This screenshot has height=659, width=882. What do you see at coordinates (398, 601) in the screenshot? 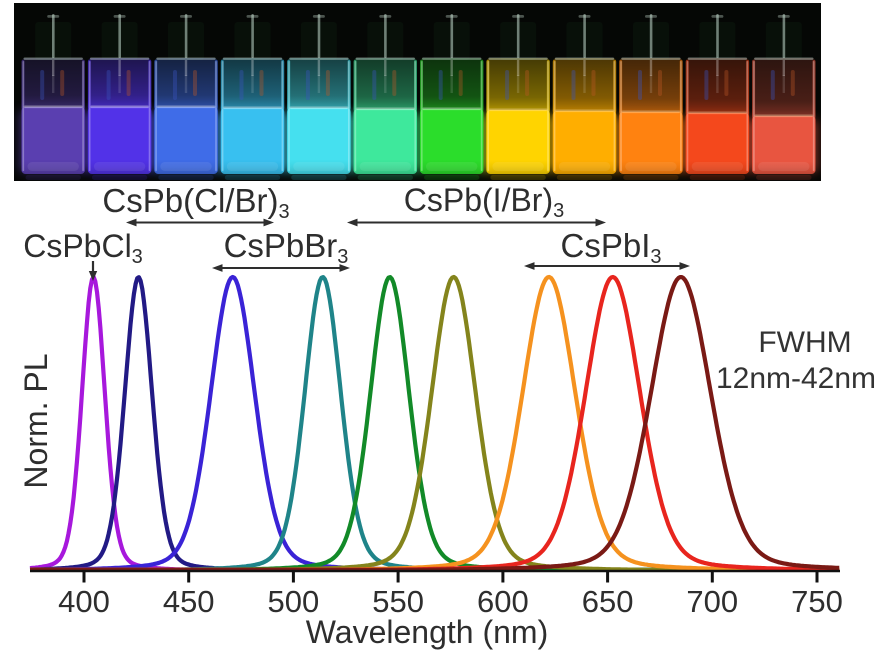
I see `svg-text: 550` at bounding box center [398, 601].